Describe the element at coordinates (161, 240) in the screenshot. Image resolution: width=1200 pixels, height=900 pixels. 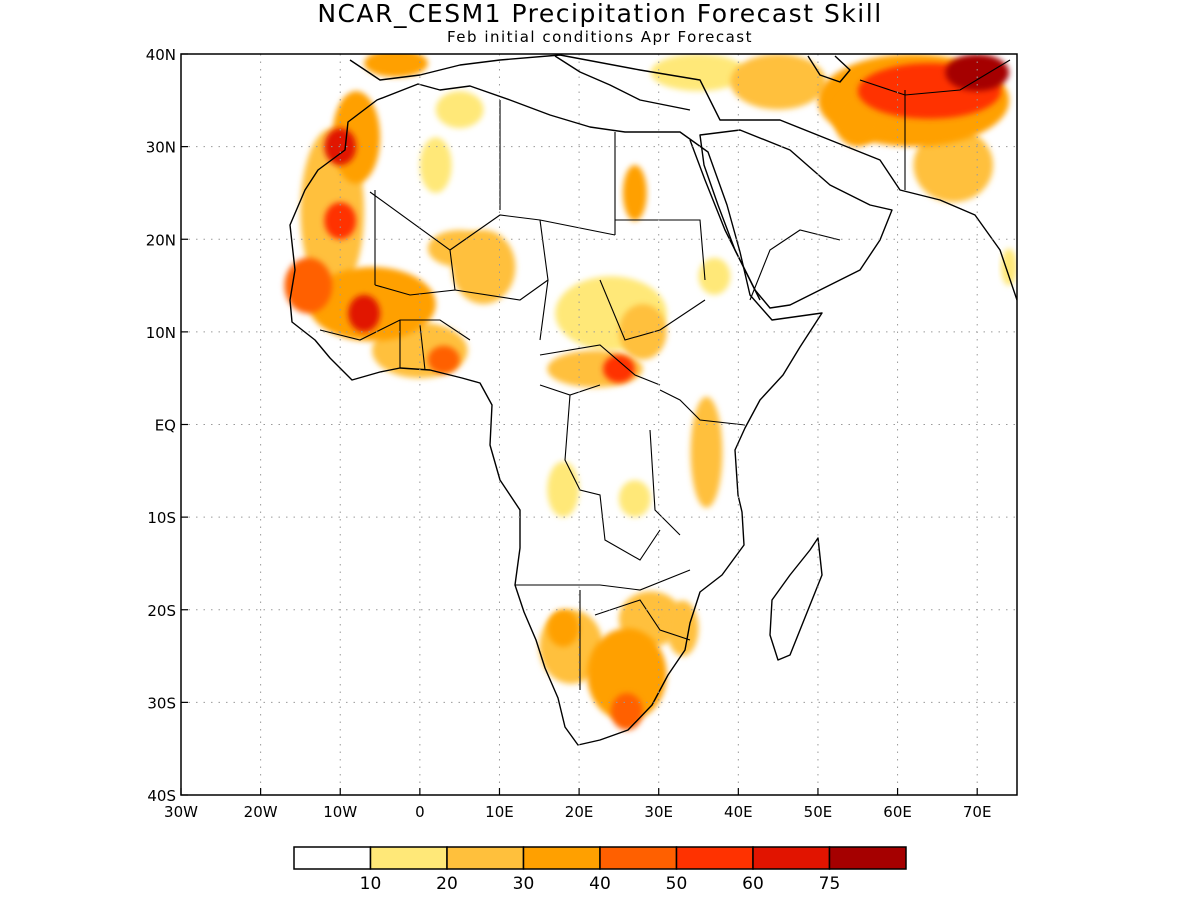
I see `lat-tick-label: 20N` at that location.